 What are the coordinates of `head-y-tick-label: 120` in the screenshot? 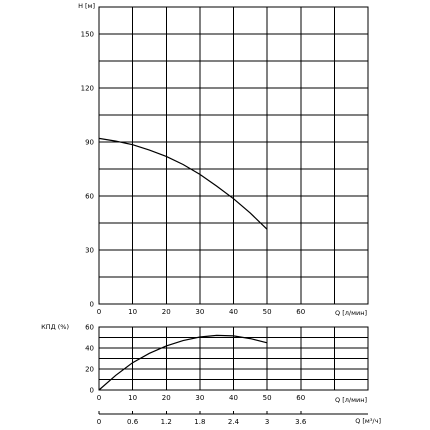 It's located at (87, 89).